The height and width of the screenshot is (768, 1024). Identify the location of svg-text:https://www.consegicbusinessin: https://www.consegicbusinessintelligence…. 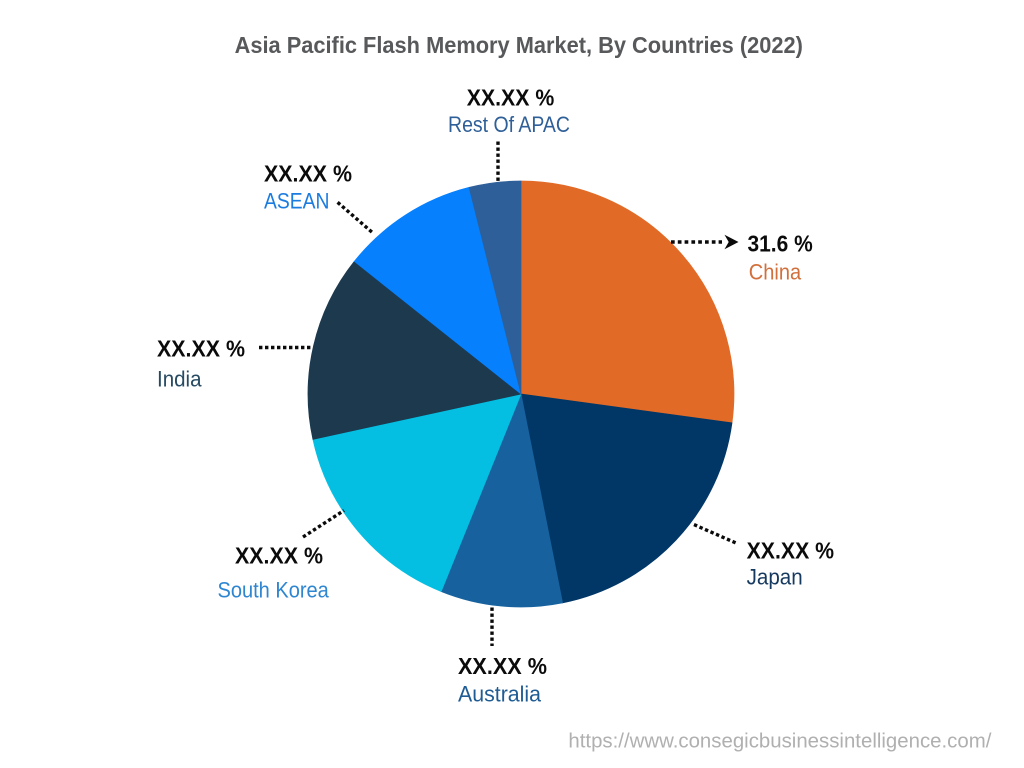
(779, 740).